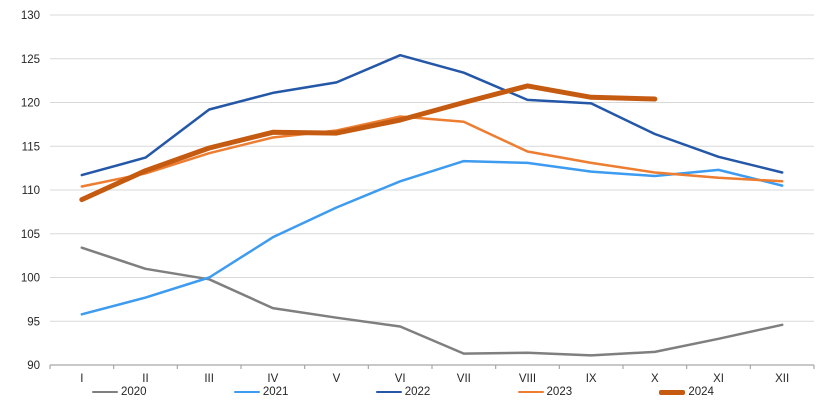 The width and height of the screenshot is (820, 420). What do you see at coordinates (530, 392) in the screenshot?
I see `legend-swatch-2023` at bounding box center [530, 392].